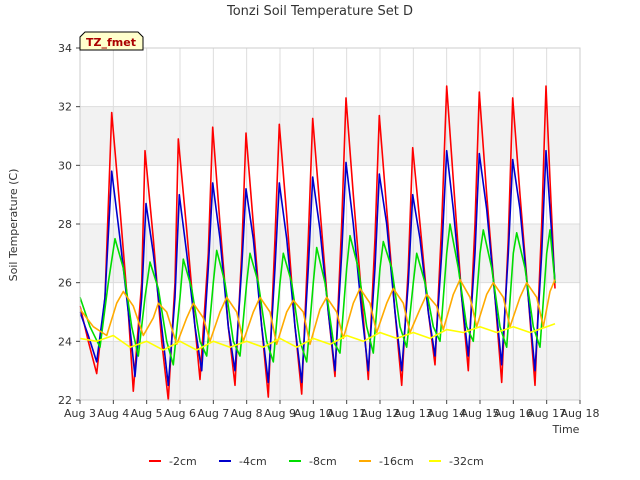  Describe the element at coordinates (65, 224) in the screenshot. I see `y-tick-label: 28` at that location.